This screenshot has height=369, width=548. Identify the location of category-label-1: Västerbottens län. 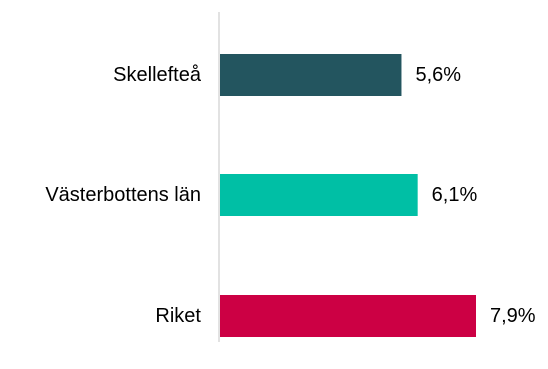
(123, 195).